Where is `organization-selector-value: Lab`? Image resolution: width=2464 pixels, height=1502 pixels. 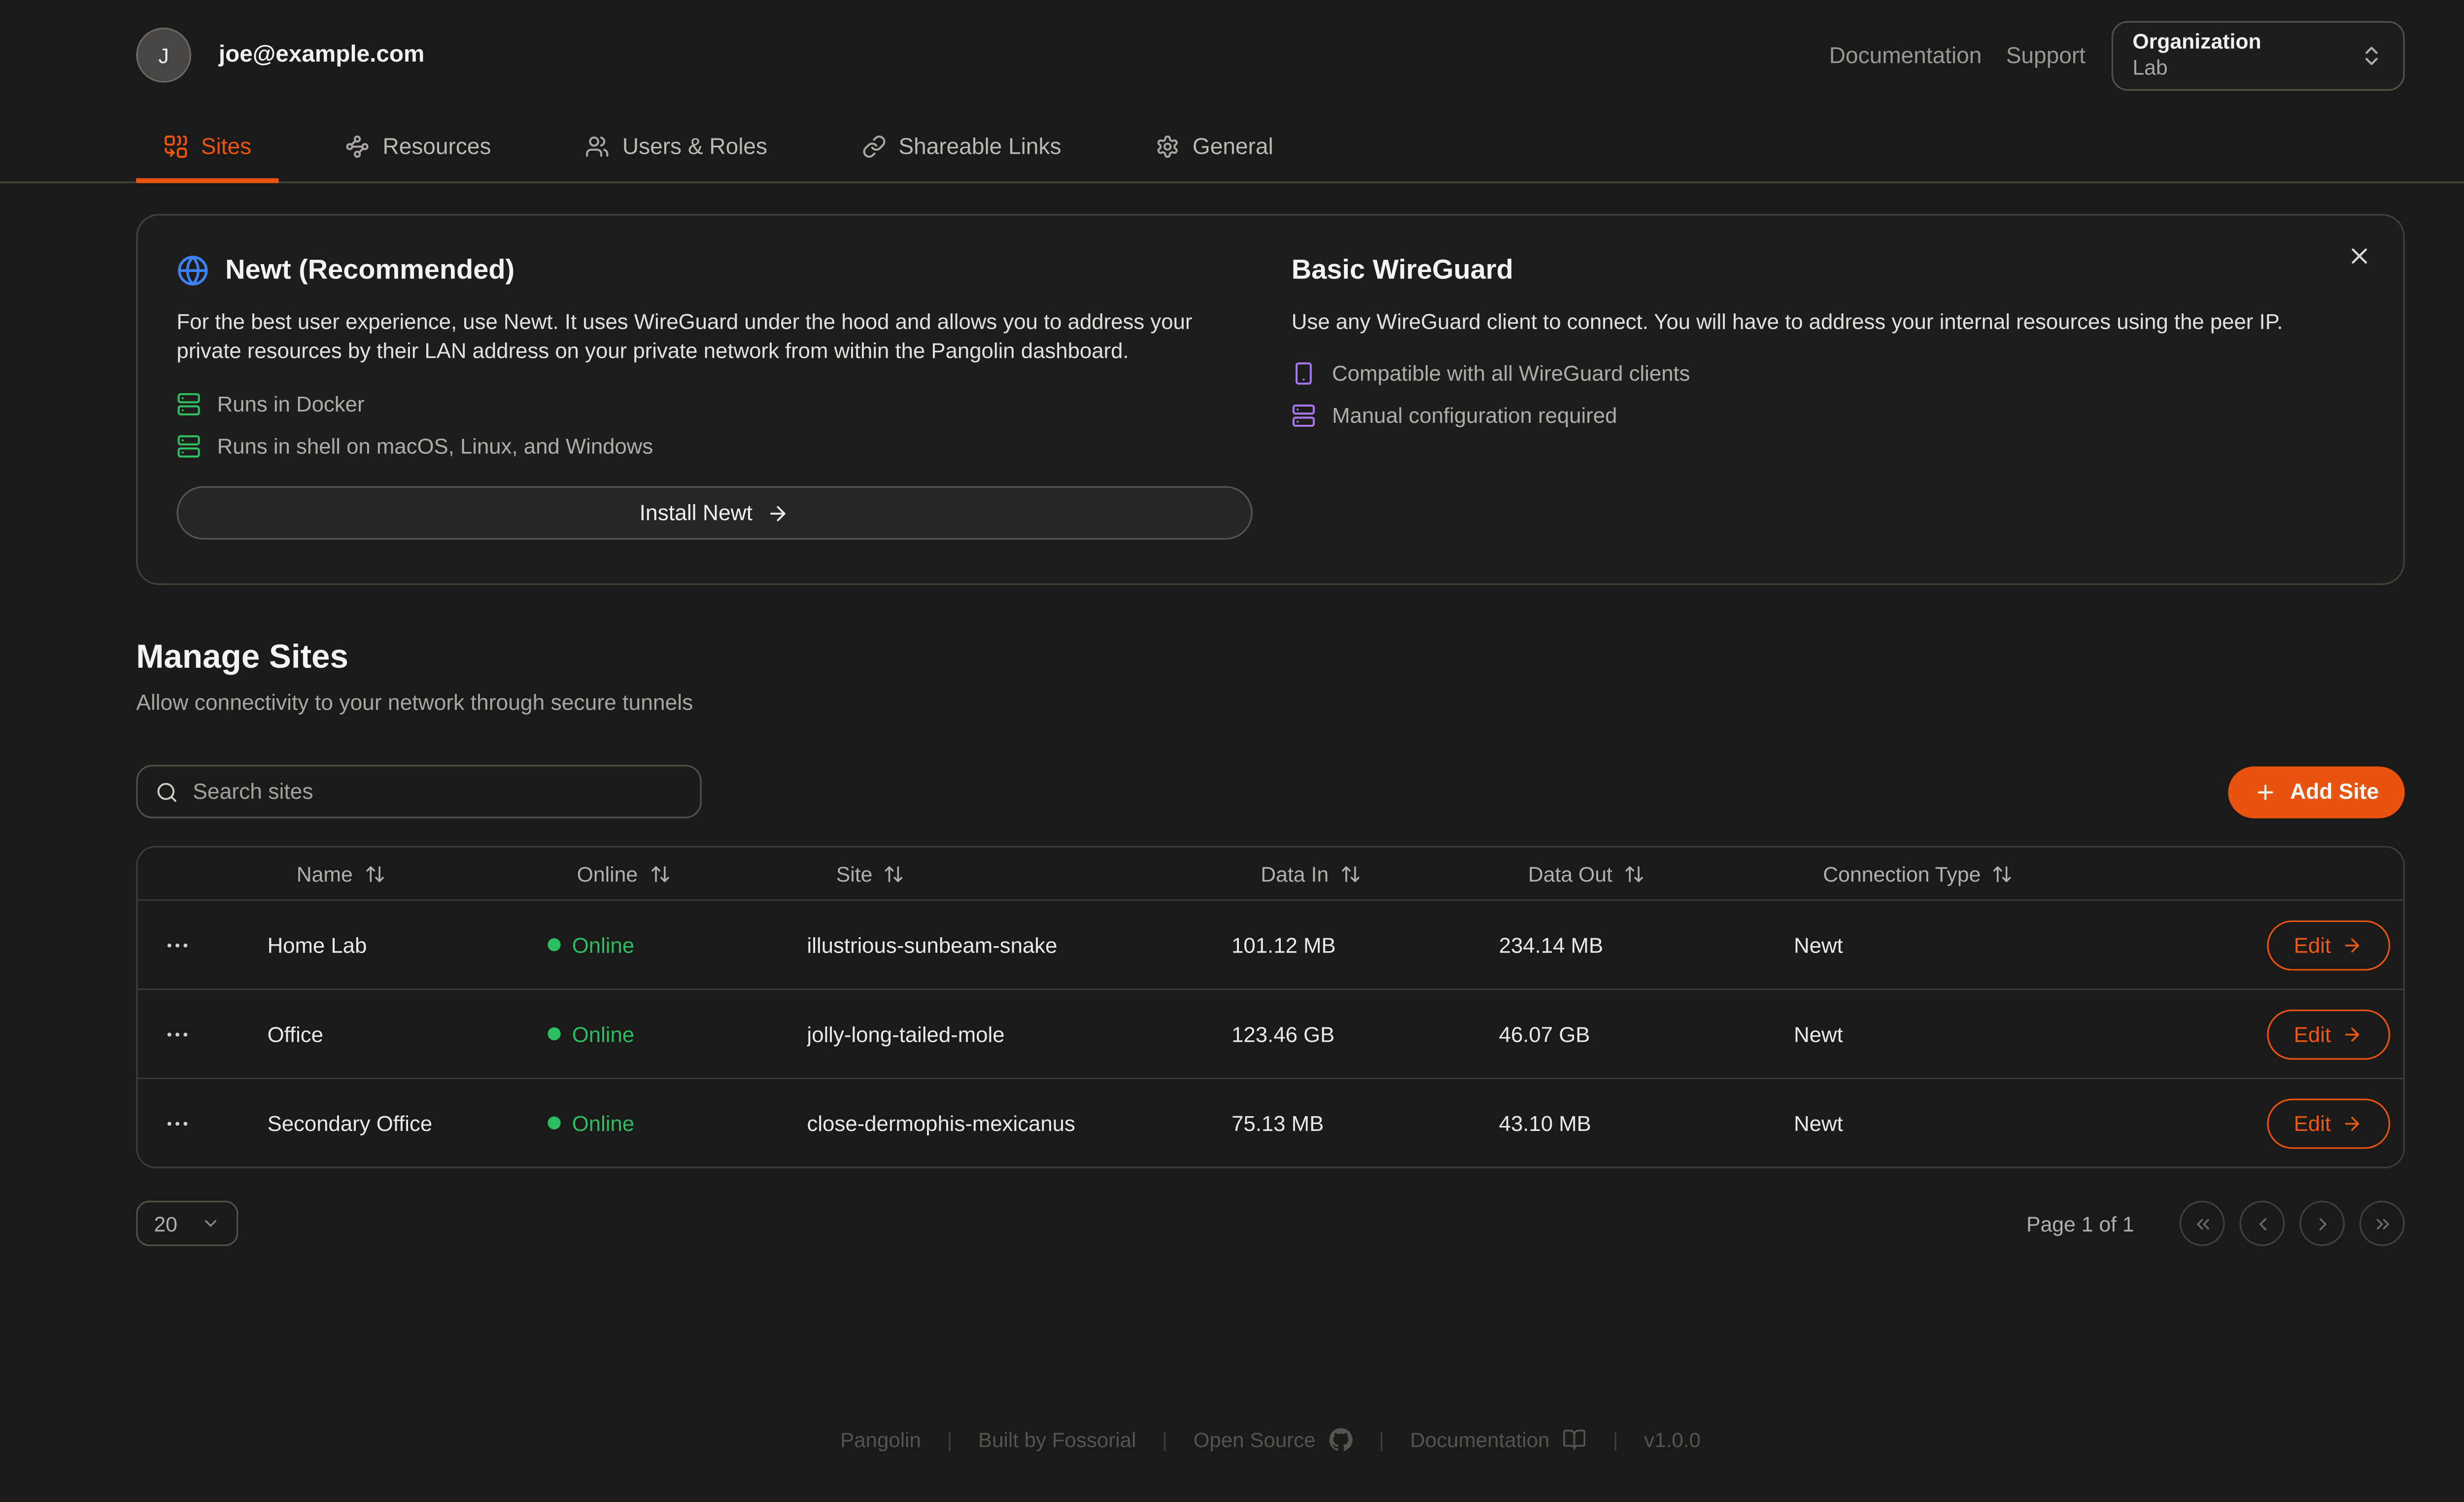 organization-selector-value: Lab is located at coordinates (2150, 67).